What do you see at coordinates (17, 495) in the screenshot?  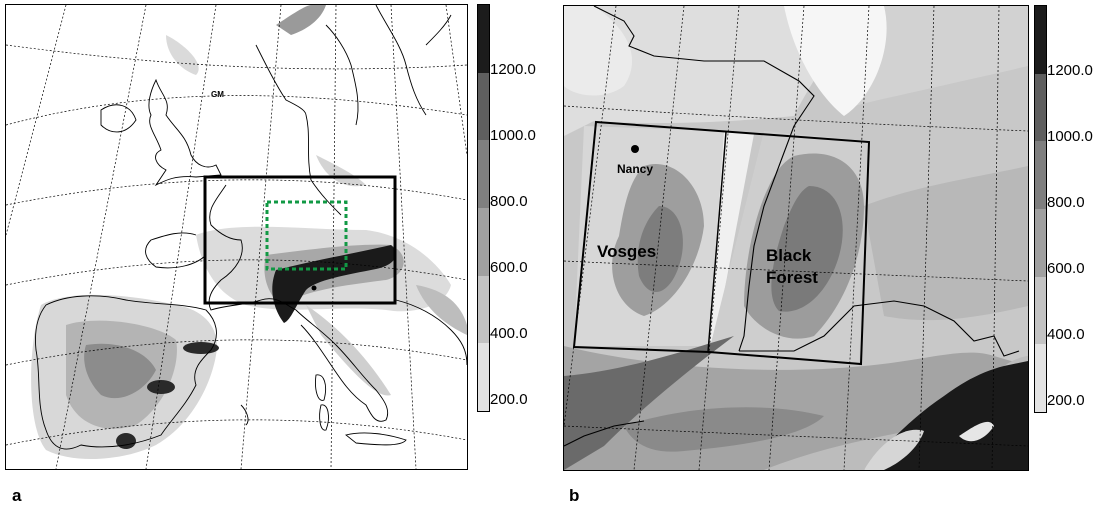 I see `panel-label-a: a` at bounding box center [17, 495].